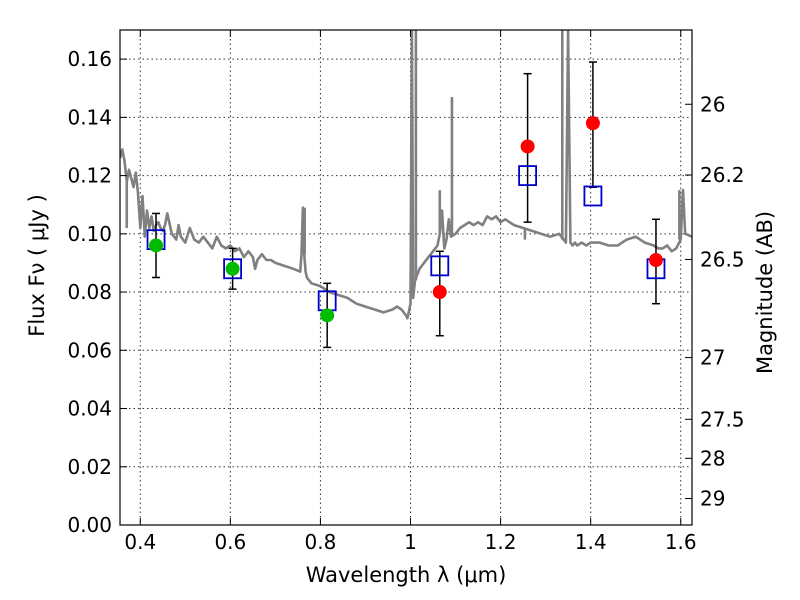 Image resolution: width=800 pixels, height=600 pixels. I want to click on x-tick-label: 0.8, so click(321, 542).